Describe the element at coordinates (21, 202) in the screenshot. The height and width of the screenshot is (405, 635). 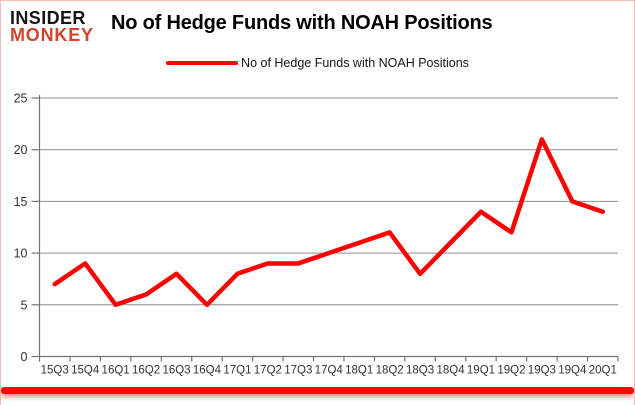
I see `y-tick-label: 15` at that location.